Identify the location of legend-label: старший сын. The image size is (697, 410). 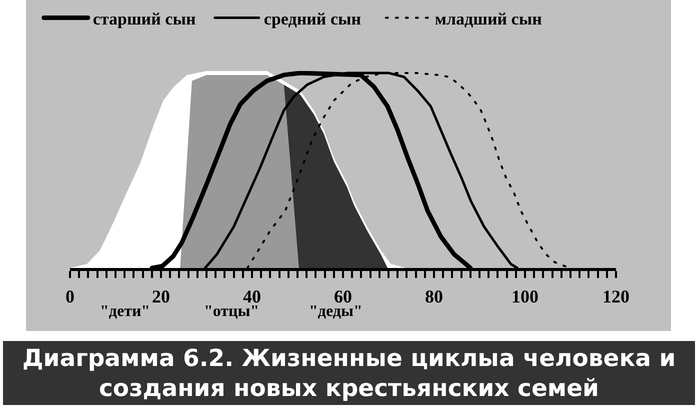
(144, 18).